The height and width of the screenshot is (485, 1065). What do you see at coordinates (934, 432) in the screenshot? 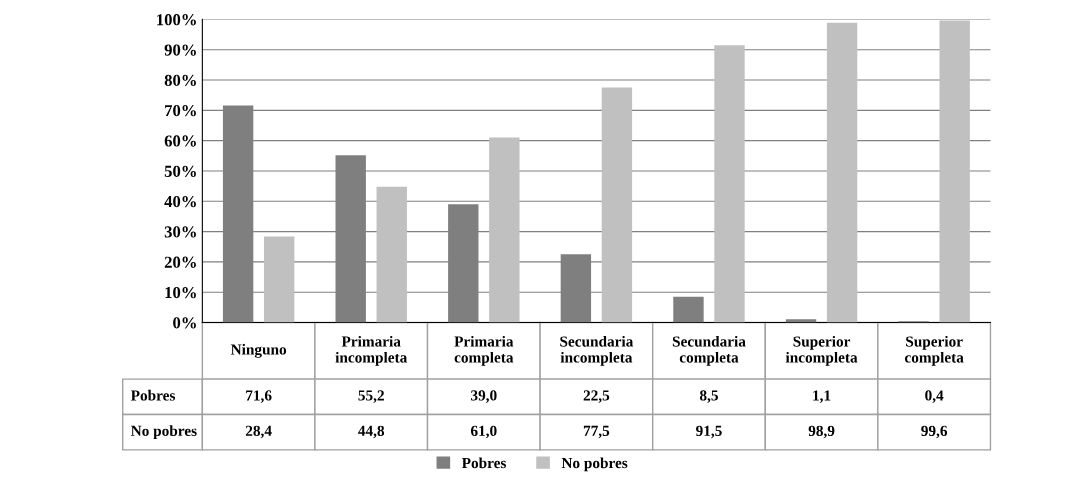
I see `data-label: 99,6` at bounding box center [934, 432].